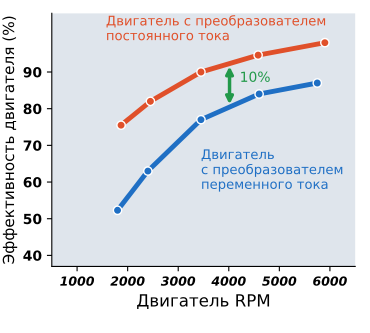  Describe the element at coordinates (279, 281) in the screenshot. I see `x-tick-label: 5000` at that location.